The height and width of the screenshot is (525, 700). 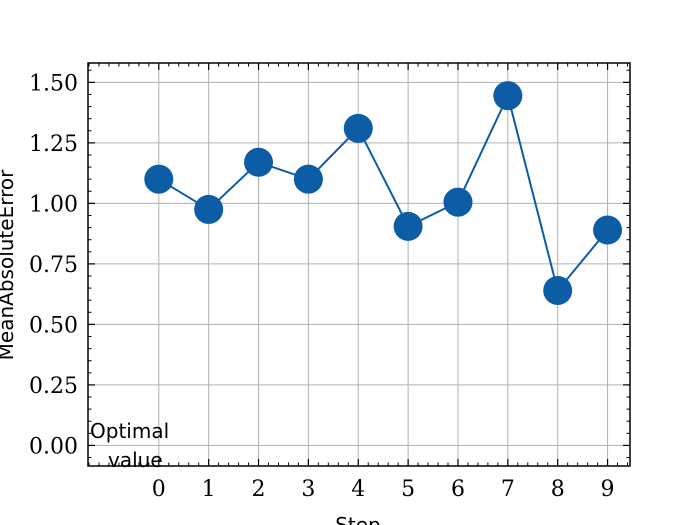 What do you see at coordinates (135, 460) in the screenshot?
I see `optimal-annotation-line2: value` at bounding box center [135, 460].